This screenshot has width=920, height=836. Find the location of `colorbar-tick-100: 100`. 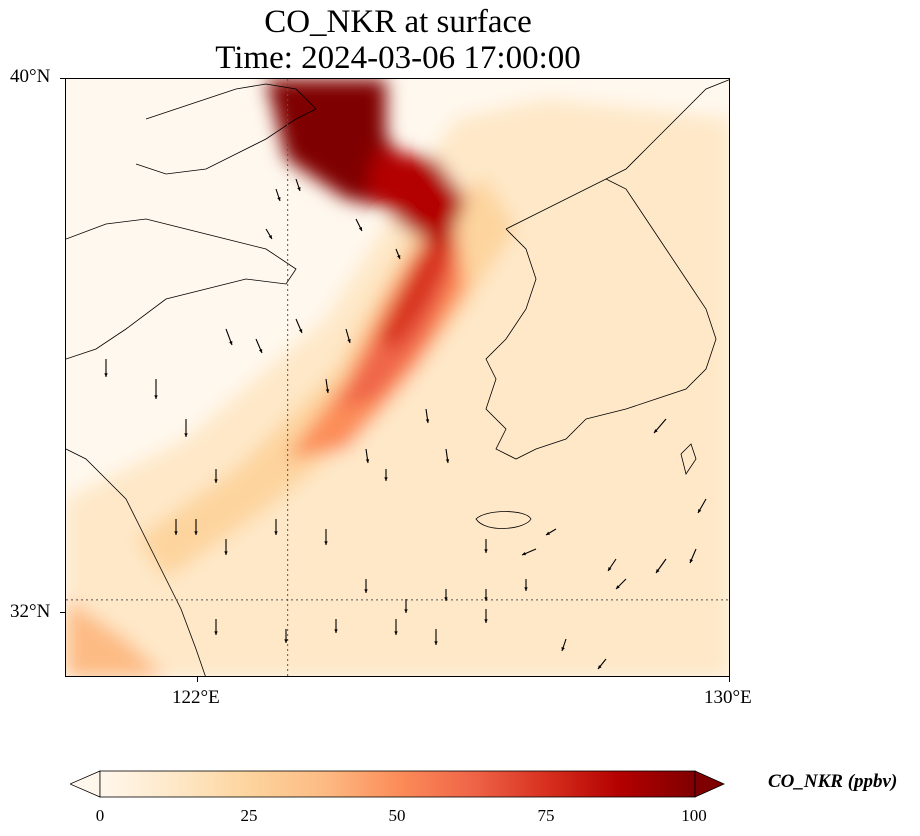

colorbar-tick-100: 100 is located at coordinates (694, 815).